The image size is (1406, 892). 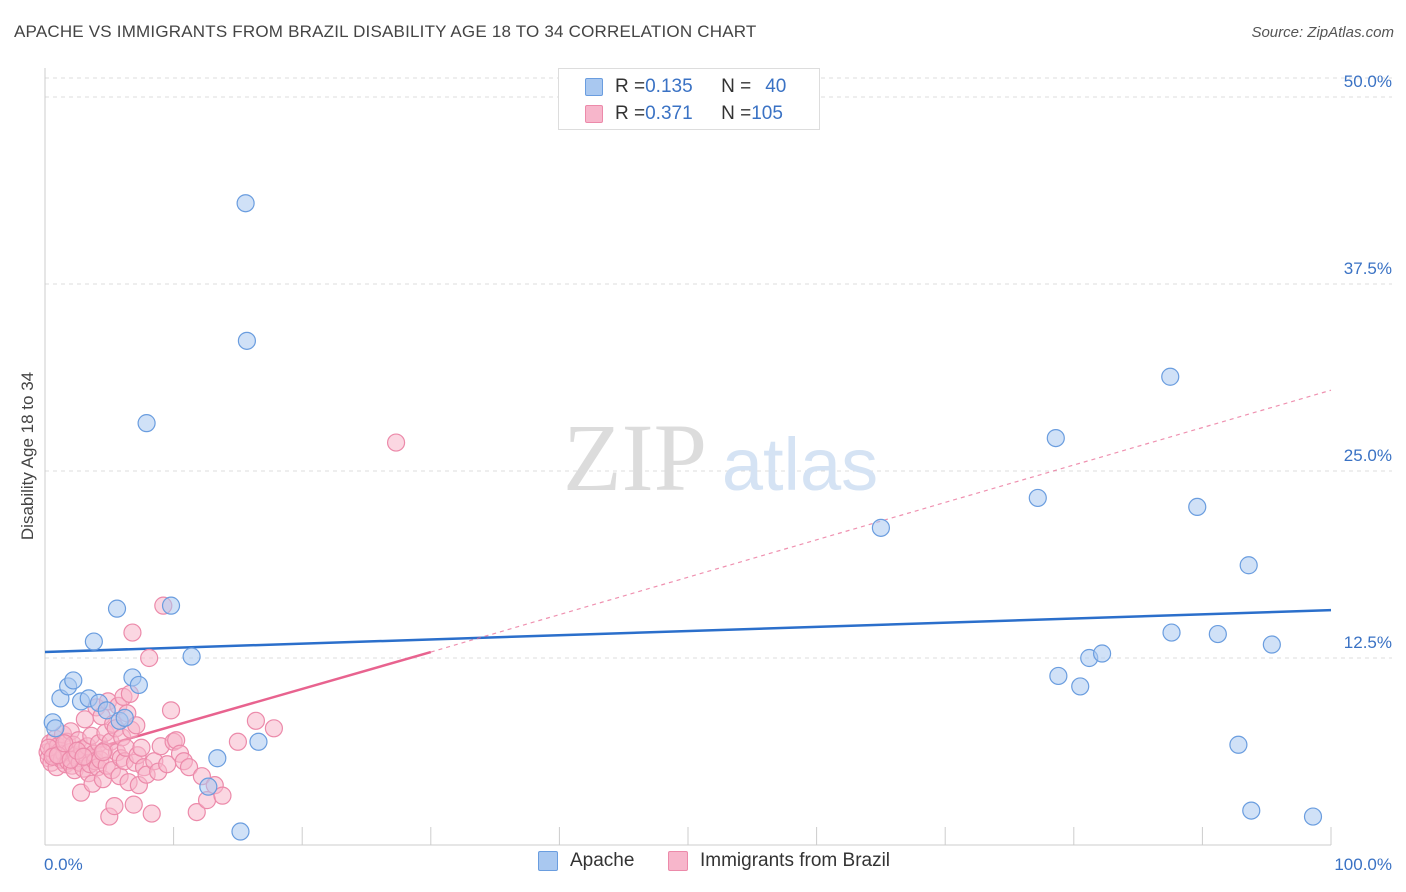 What do you see at coordinates (1322, 32) in the screenshot?
I see `source-credit: Source: ZipAtlas.com` at bounding box center [1322, 32].